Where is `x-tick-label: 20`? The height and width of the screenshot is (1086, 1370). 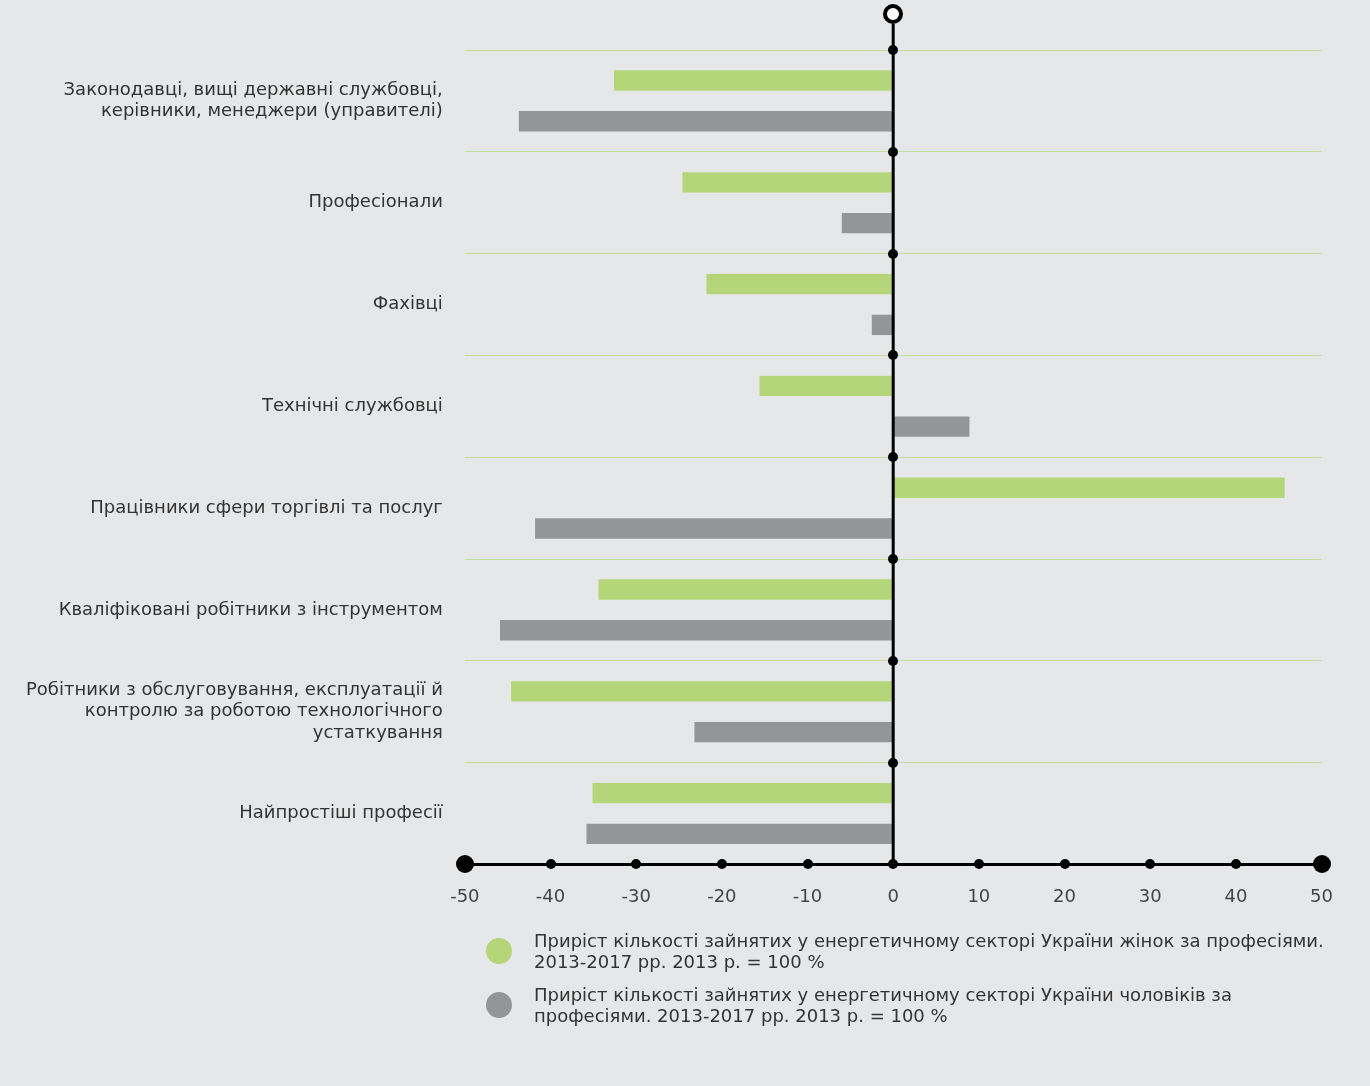 x-tick-label: 20 is located at coordinates (1064, 895).